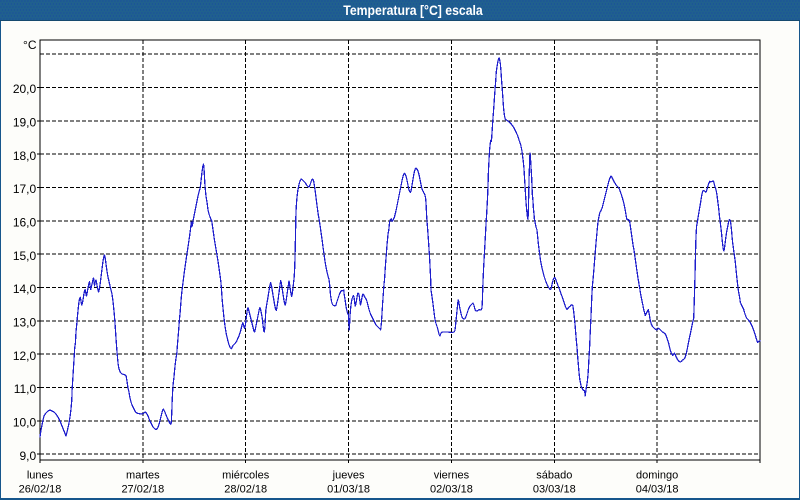  I want to click on svg-text: 19,0, so click(25, 122).